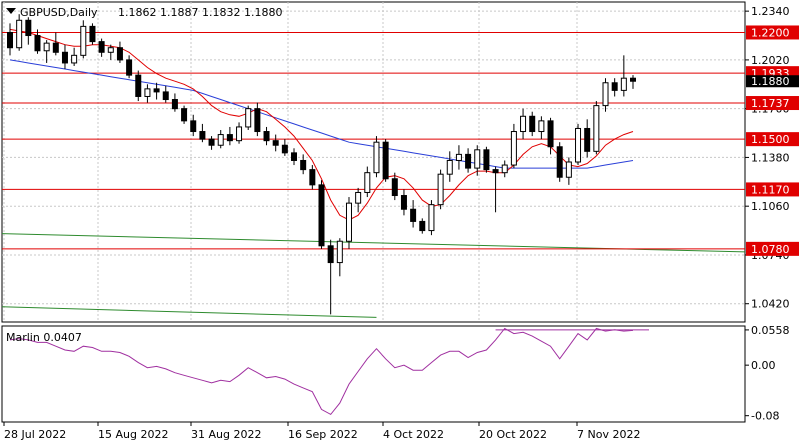  What do you see at coordinates (11, 11) in the screenshot?
I see `dropdown-triangle-icon` at bounding box center [11, 11].